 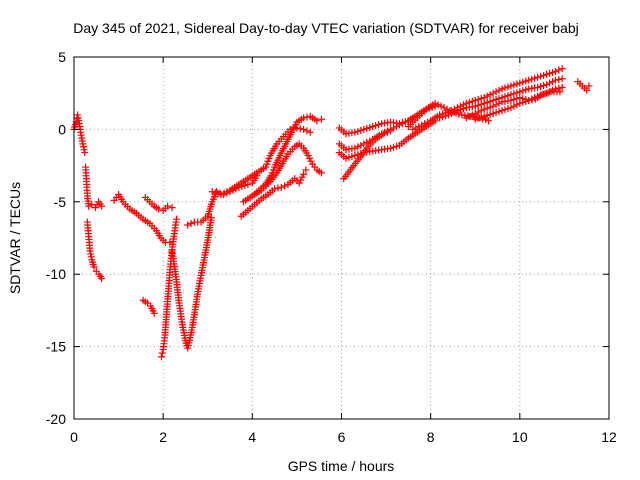 I want to click on y-axis-label: SDTVAR / TECUs, so click(x=15, y=238).